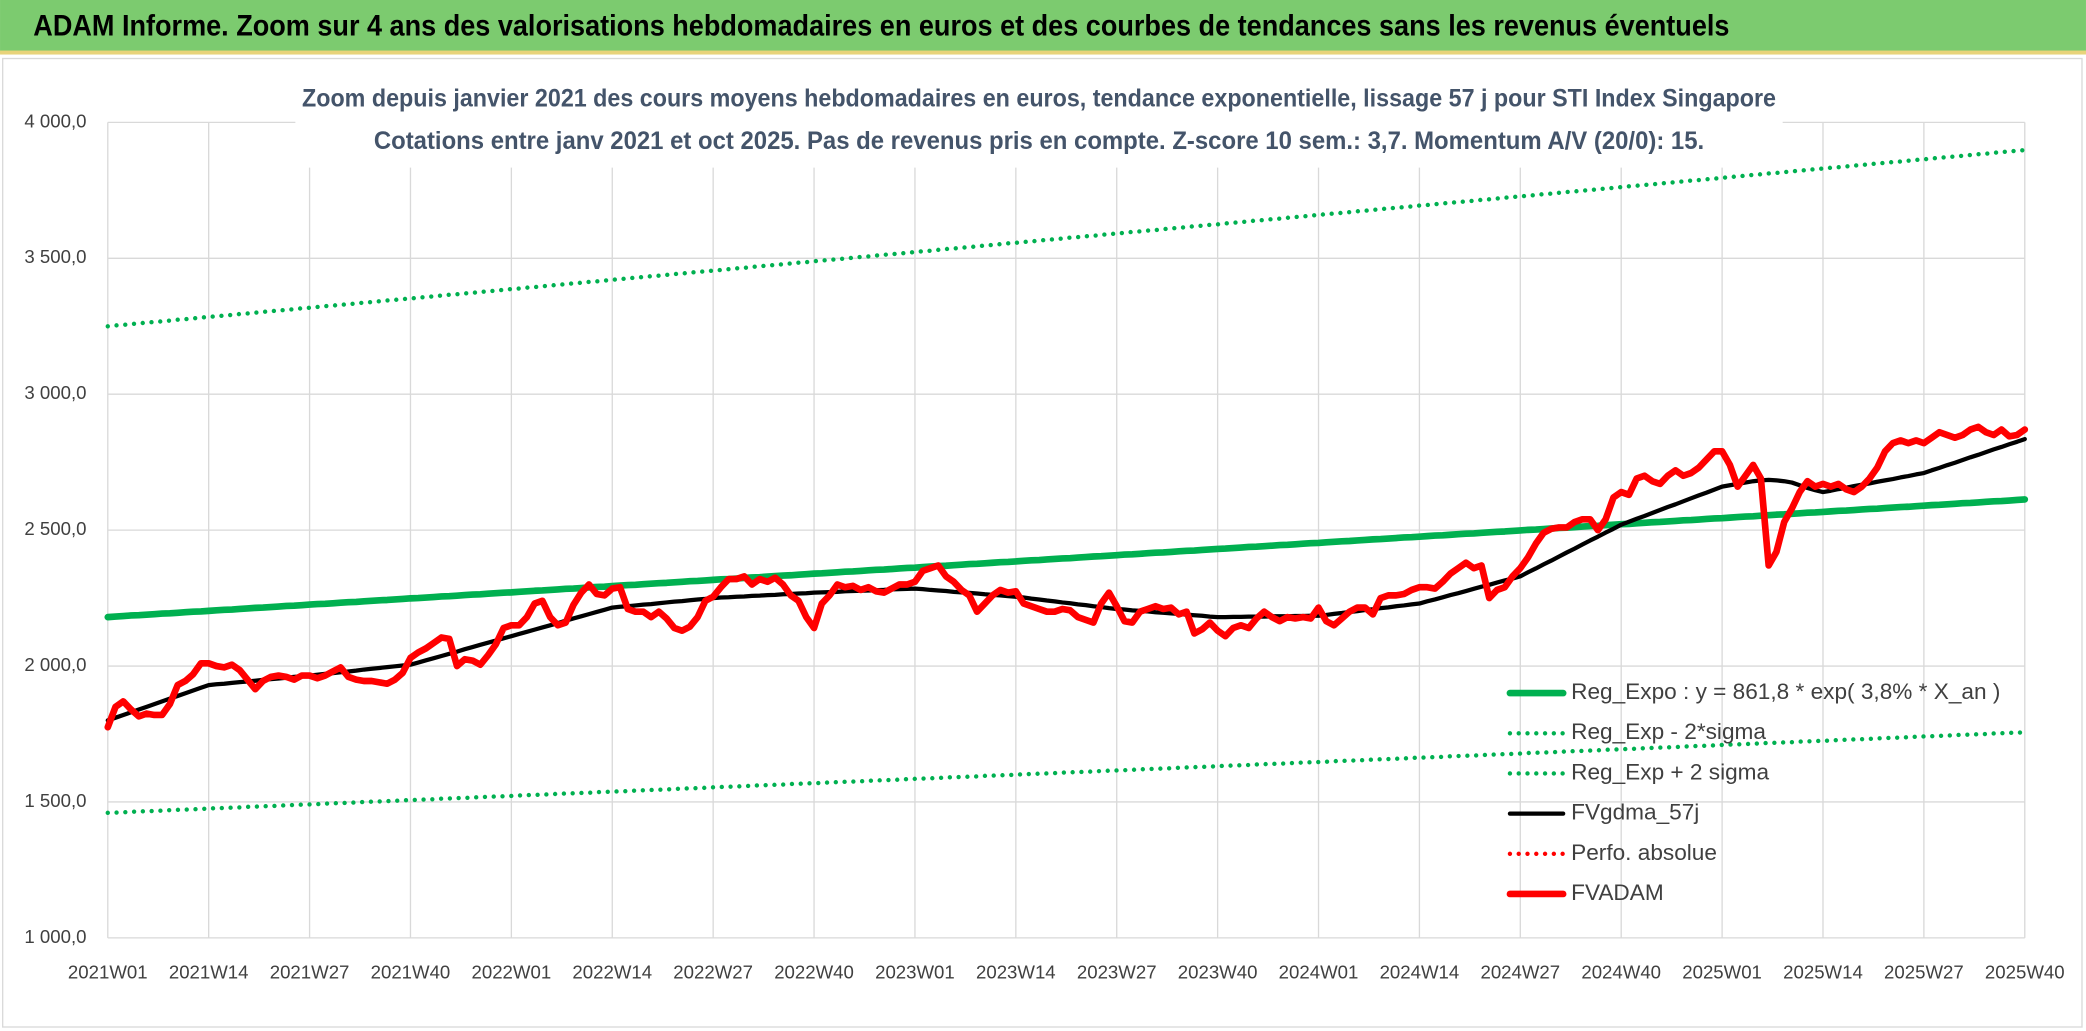  Describe the element at coordinates (1043, 52) in the screenshot. I see `banner-edge` at that location.